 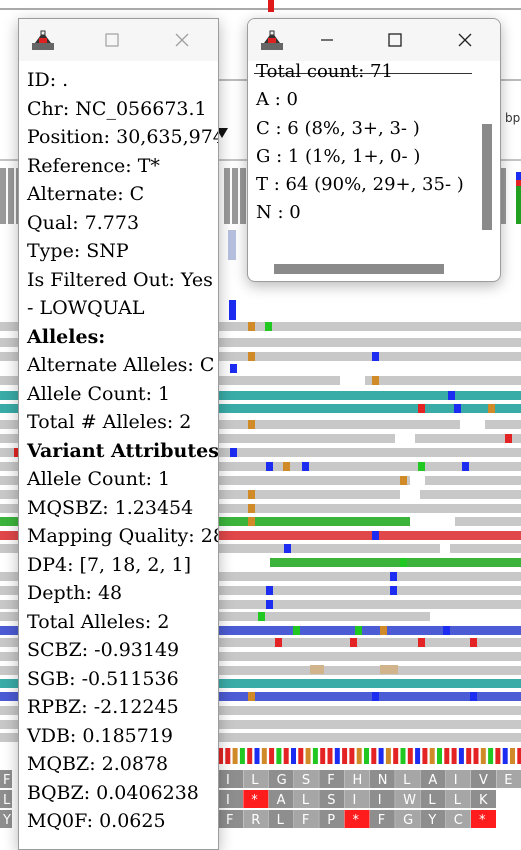 I want to click on minimize-button, so click(x=327, y=40).